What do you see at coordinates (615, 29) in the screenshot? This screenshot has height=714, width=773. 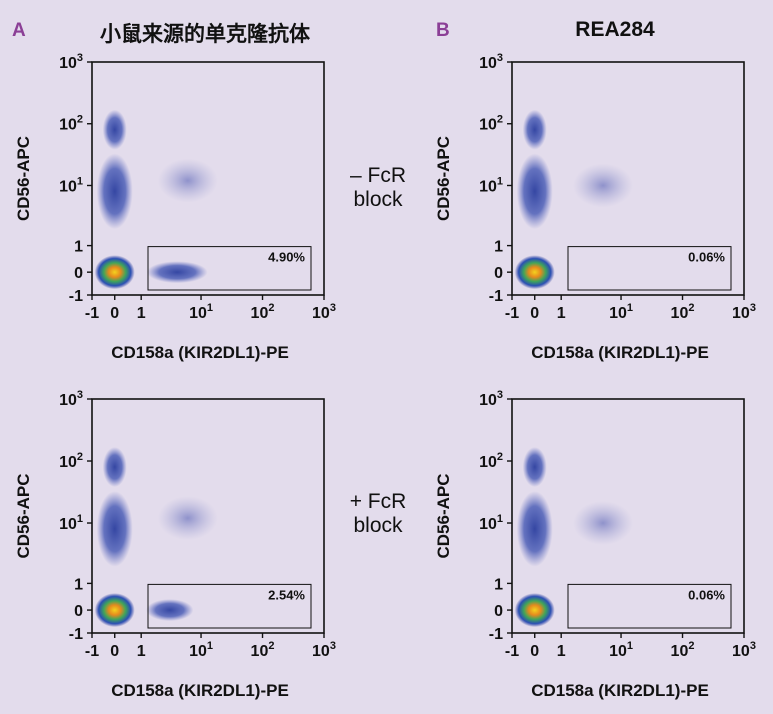 I see `panel-title-b: REA284` at bounding box center [615, 29].